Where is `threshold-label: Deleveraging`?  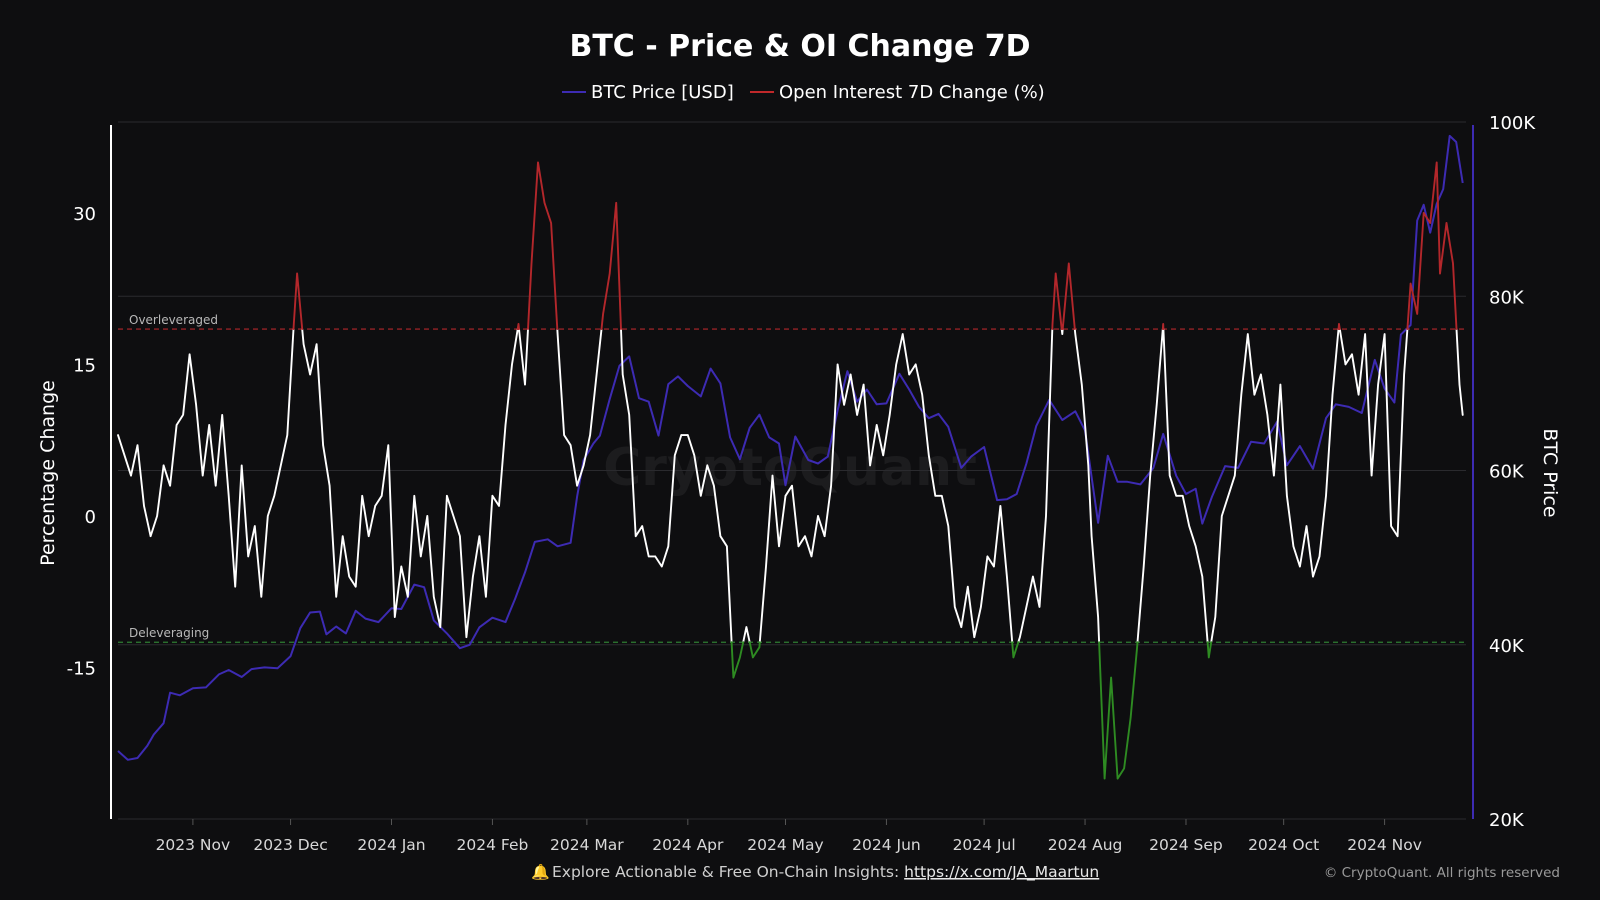 threshold-label: Deleveraging is located at coordinates (169, 633).